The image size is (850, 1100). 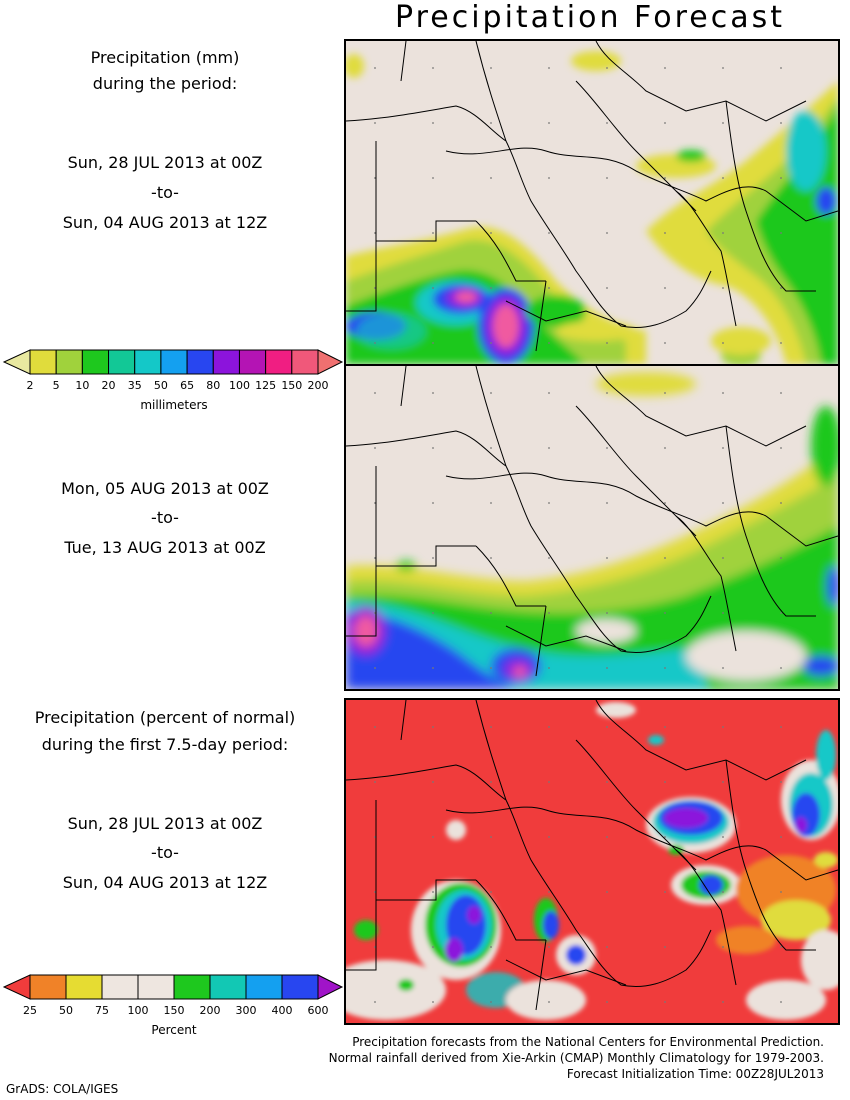 What do you see at coordinates (330, 362) in the screenshot?
I see `colorbar-mm-swatch-high` at bounding box center [330, 362].